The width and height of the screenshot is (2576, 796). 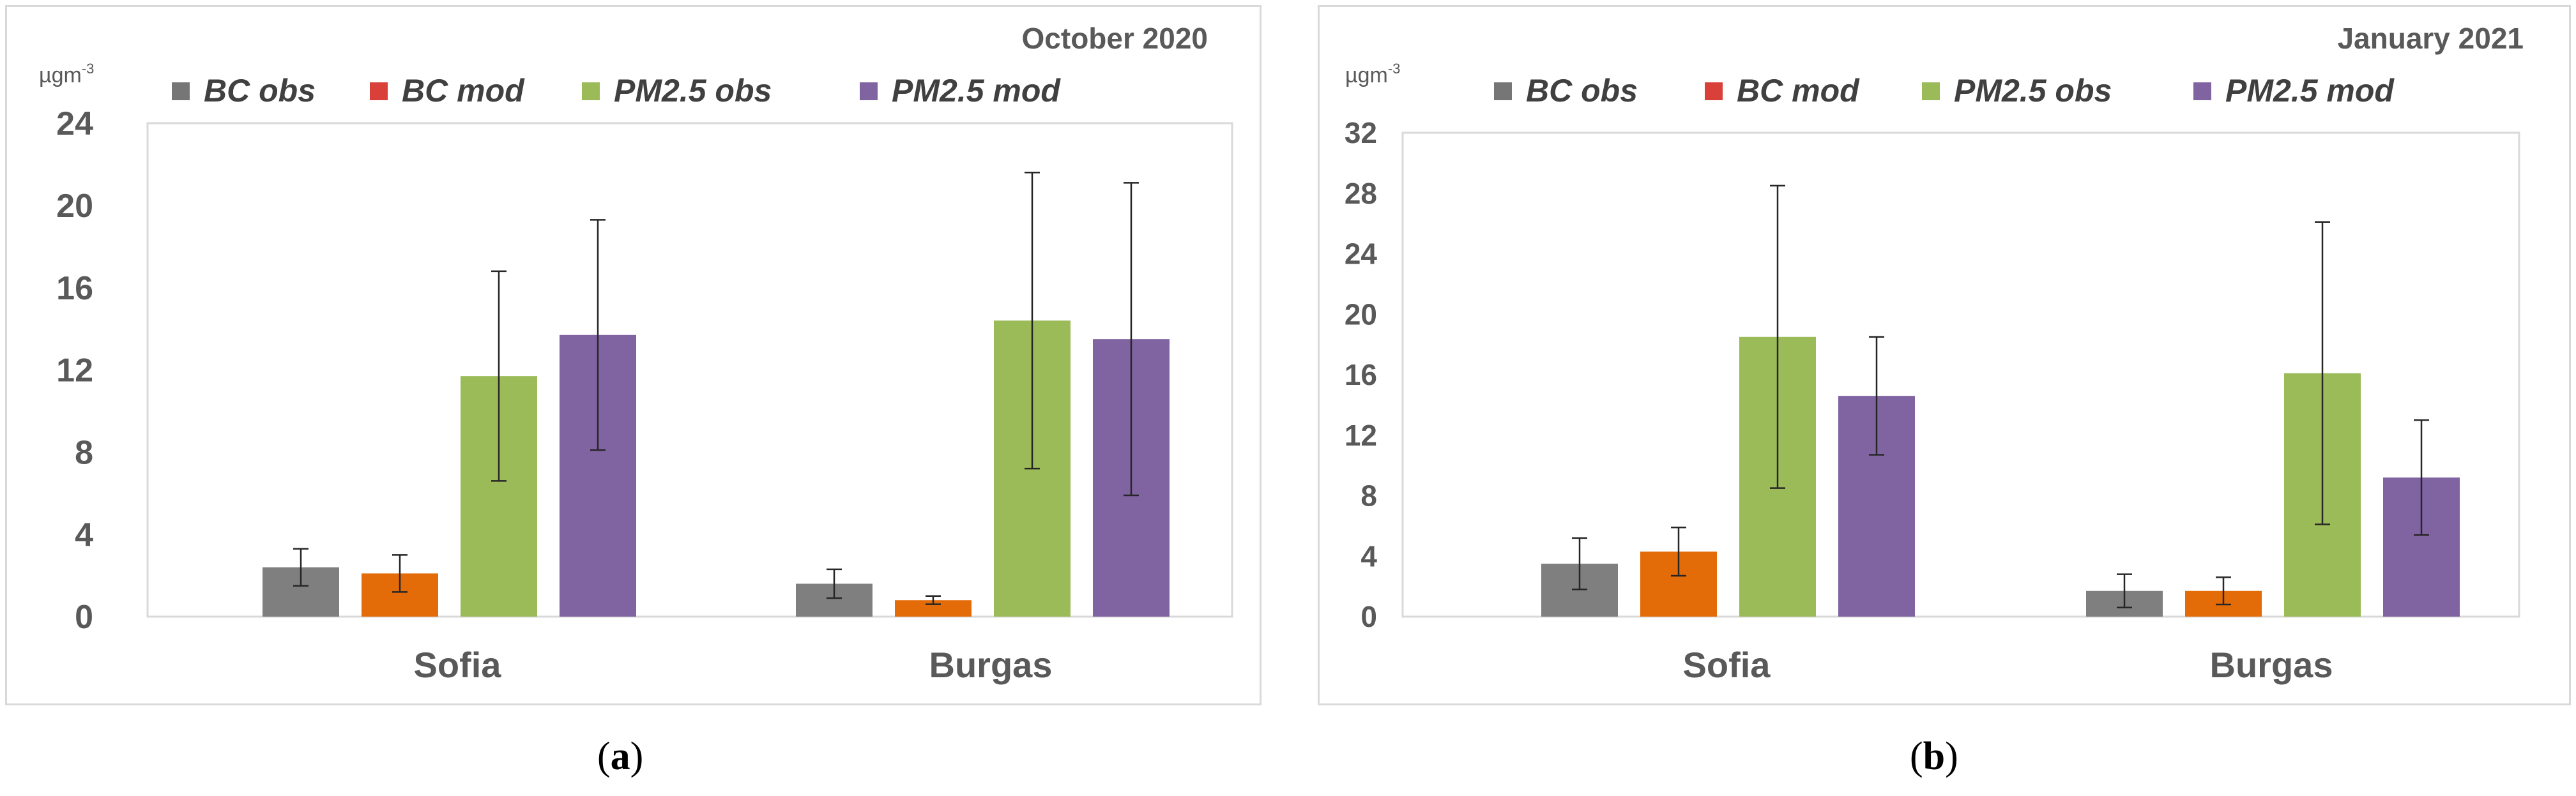 I want to click on caption-a-label: a, so click(x=620, y=756).